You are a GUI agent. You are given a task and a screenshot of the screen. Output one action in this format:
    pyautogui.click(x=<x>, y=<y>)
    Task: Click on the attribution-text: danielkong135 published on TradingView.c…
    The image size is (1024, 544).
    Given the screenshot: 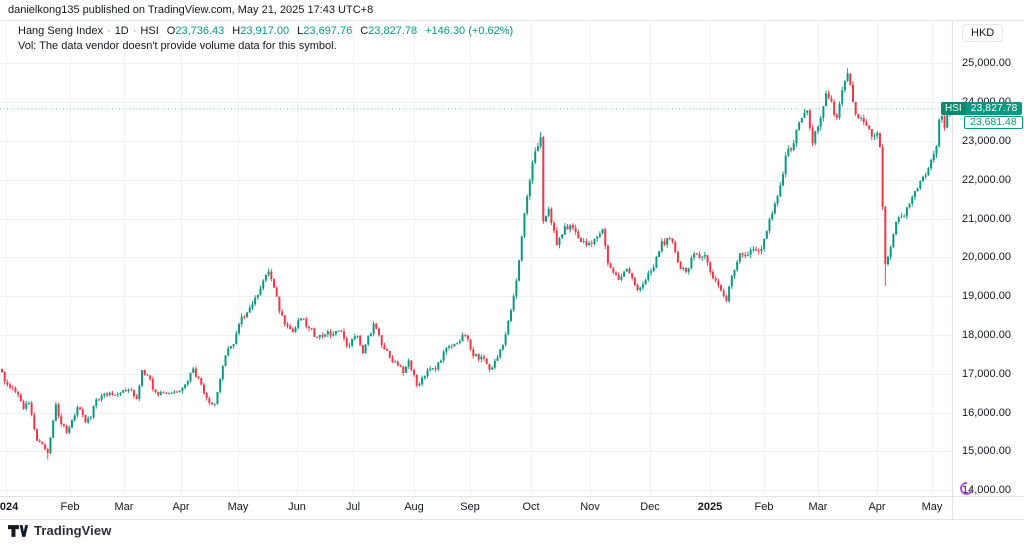 What is the action you would take?
    pyautogui.click(x=191, y=10)
    